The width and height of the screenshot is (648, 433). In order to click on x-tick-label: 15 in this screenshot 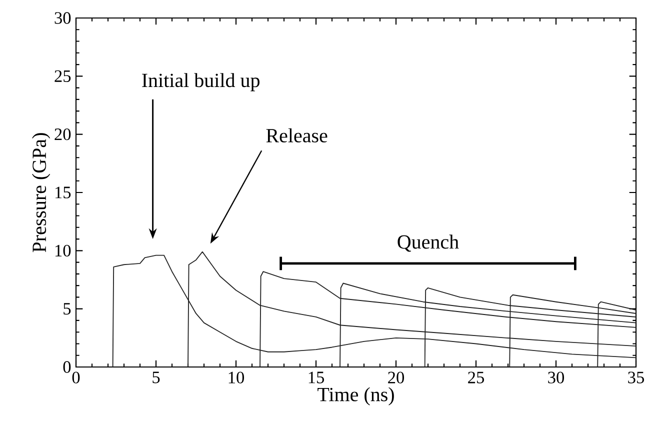, I will do `click(316, 378)`.